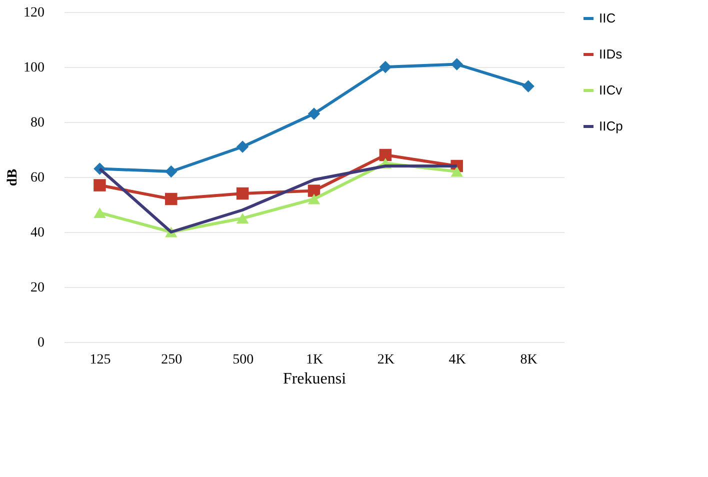 The image size is (708, 477). What do you see at coordinates (611, 126) in the screenshot?
I see `legend-label: IICp` at bounding box center [611, 126].